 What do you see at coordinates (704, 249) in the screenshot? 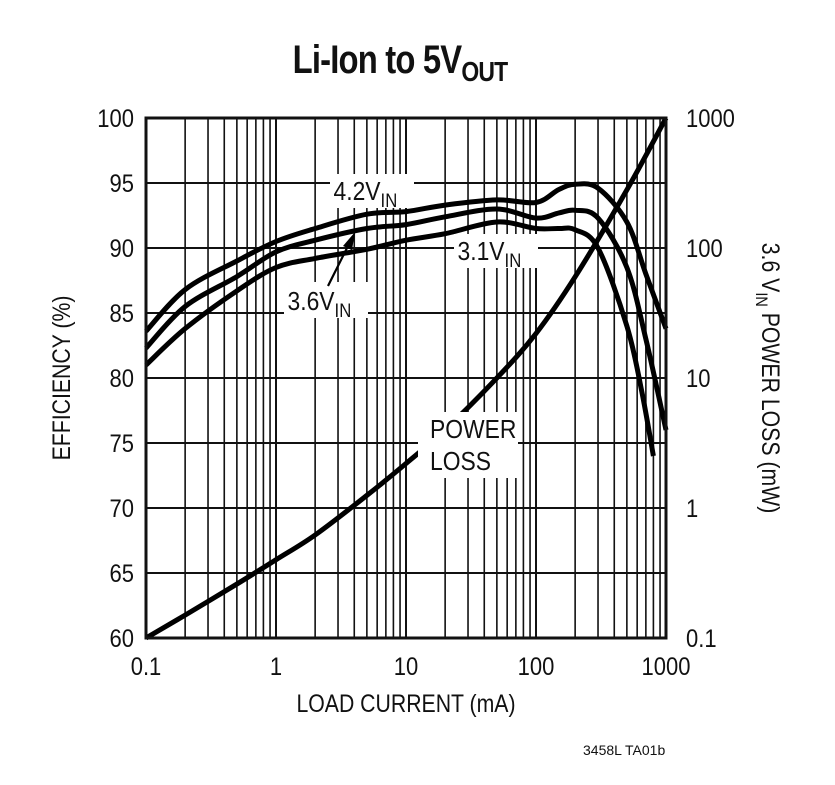
I see `y2-tick-label: 100` at bounding box center [704, 249].